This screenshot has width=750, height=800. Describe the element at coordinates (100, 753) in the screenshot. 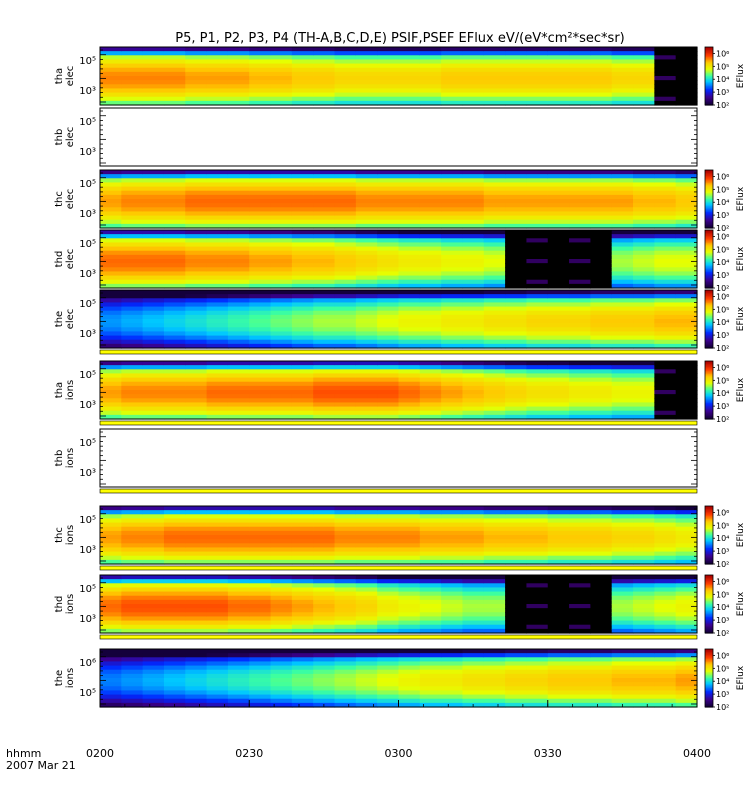

I see `x-tick-label: 0200` at that location.